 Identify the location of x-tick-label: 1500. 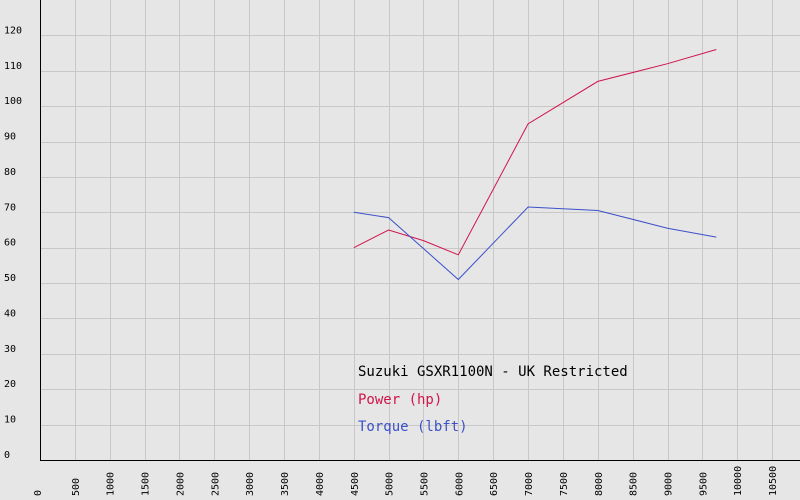
(146, 484).